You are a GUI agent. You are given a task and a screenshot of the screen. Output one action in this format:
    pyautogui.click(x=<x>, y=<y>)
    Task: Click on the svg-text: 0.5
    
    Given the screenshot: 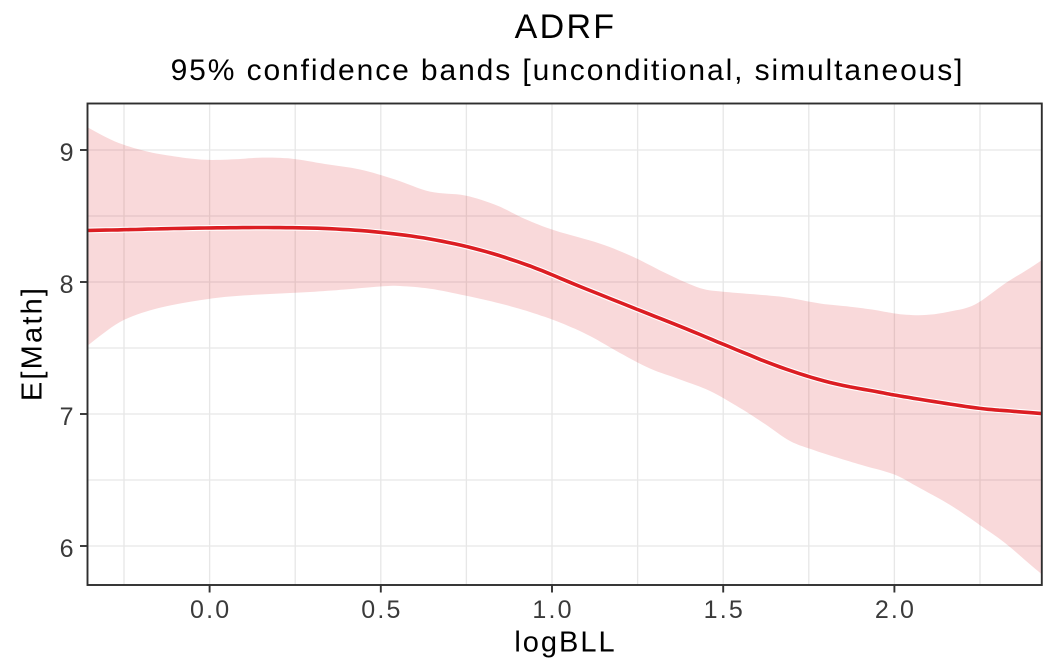 What is the action you would take?
    pyautogui.click(x=381, y=610)
    